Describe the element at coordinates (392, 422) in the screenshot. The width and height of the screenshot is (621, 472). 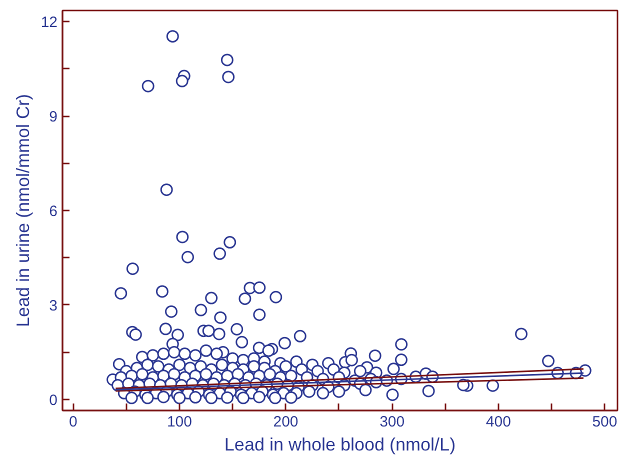
I see `x-tick-label: 300` at that location.